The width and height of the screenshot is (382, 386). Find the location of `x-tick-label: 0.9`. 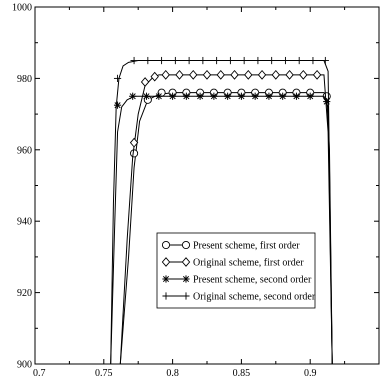

x-tick-label: 0.9 is located at coordinates (310, 373).